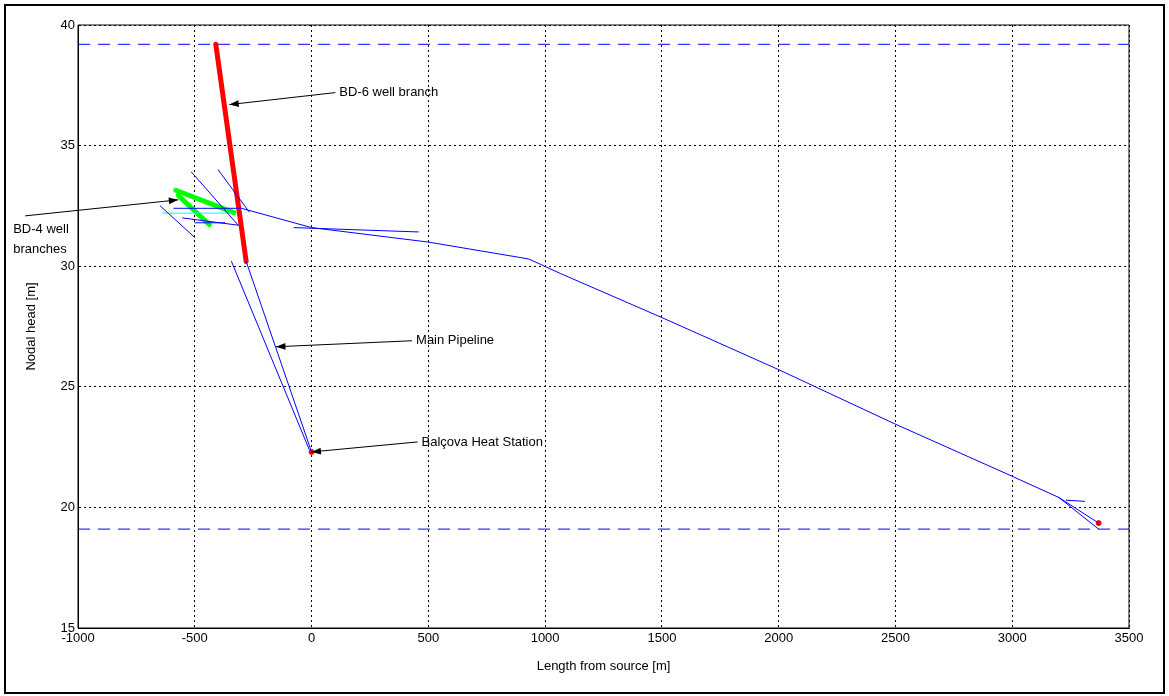  What do you see at coordinates (455, 340) in the screenshot?
I see `annotation: Main Pipeline` at bounding box center [455, 340].